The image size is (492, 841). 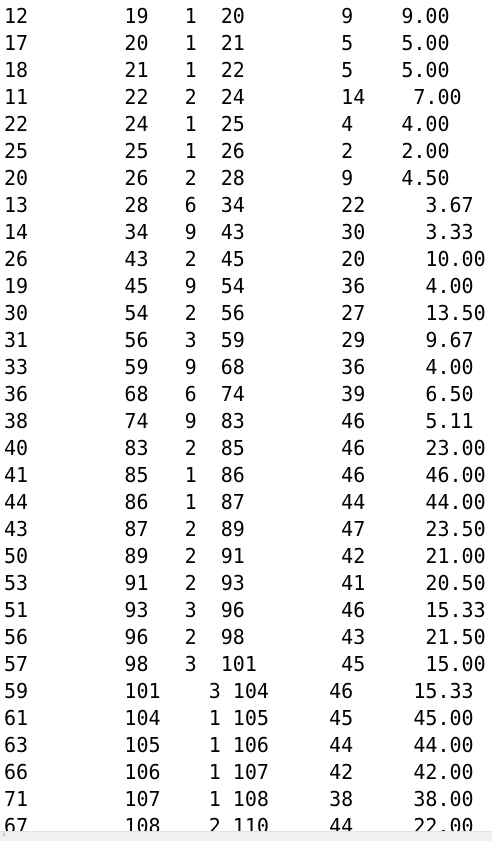 What do you see at coordinates (245, 637) in the screenshot?
I see `text-line: 56 96 2 98 43 21.50` at bounding box center [245, 637].